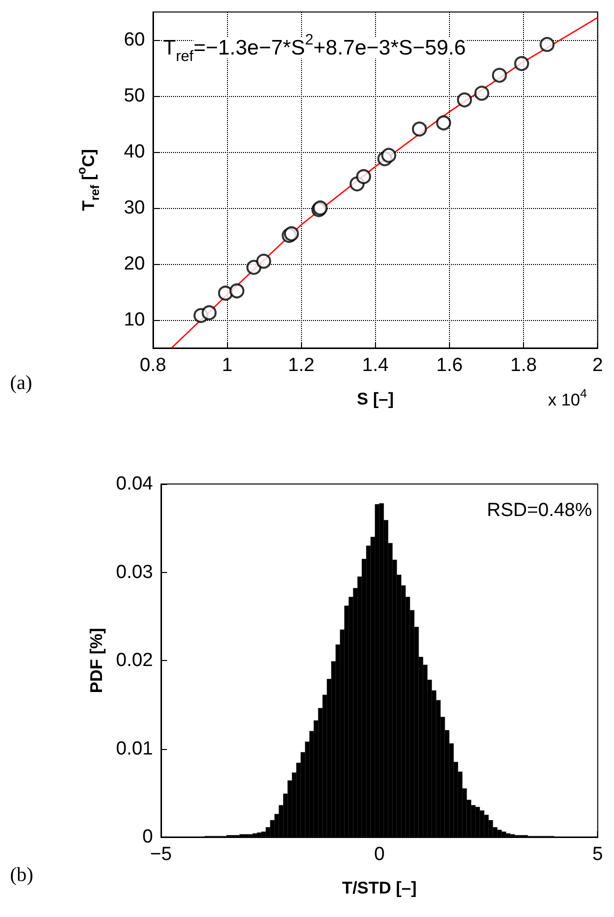 The height and width of the screenshot is (917, 614). What do you see at coordinates (135, 484) in the screenshot?
I see `y-tick-label: 0.04` at bounding box center [135, 484].